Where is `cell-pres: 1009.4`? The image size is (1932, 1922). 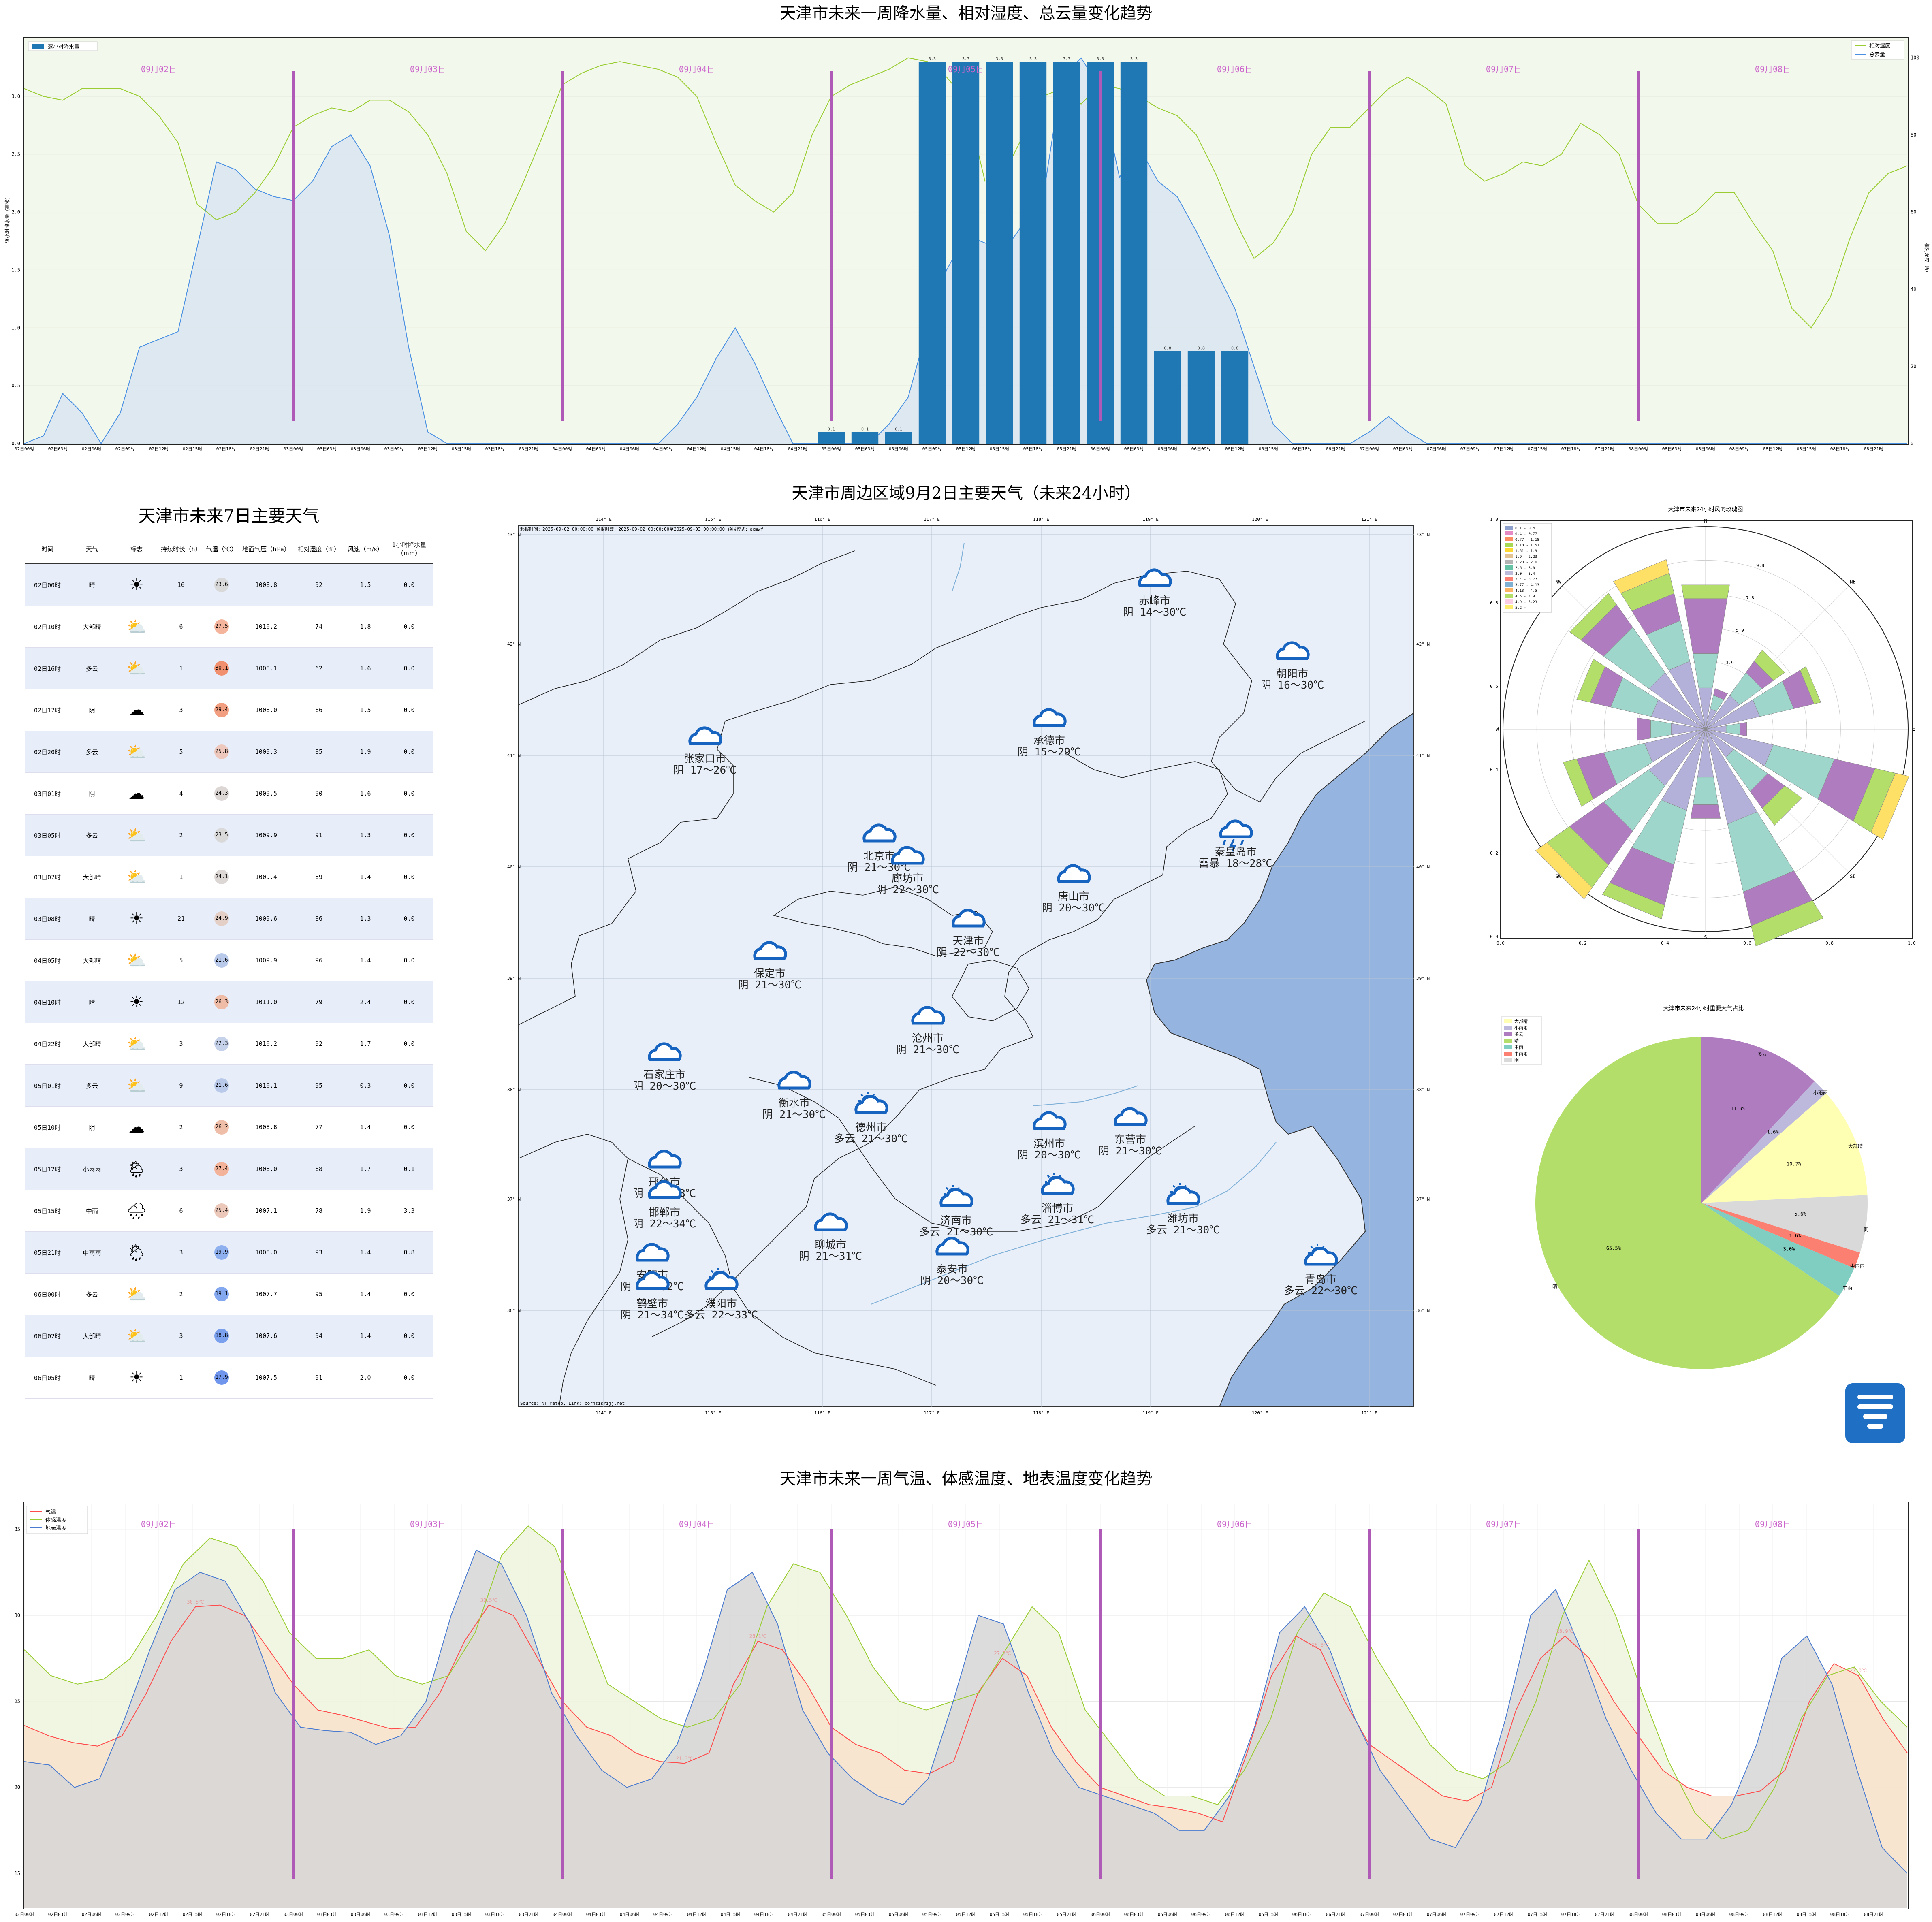
cell-pres: 1009.4 is located at coordinates (267, 877).